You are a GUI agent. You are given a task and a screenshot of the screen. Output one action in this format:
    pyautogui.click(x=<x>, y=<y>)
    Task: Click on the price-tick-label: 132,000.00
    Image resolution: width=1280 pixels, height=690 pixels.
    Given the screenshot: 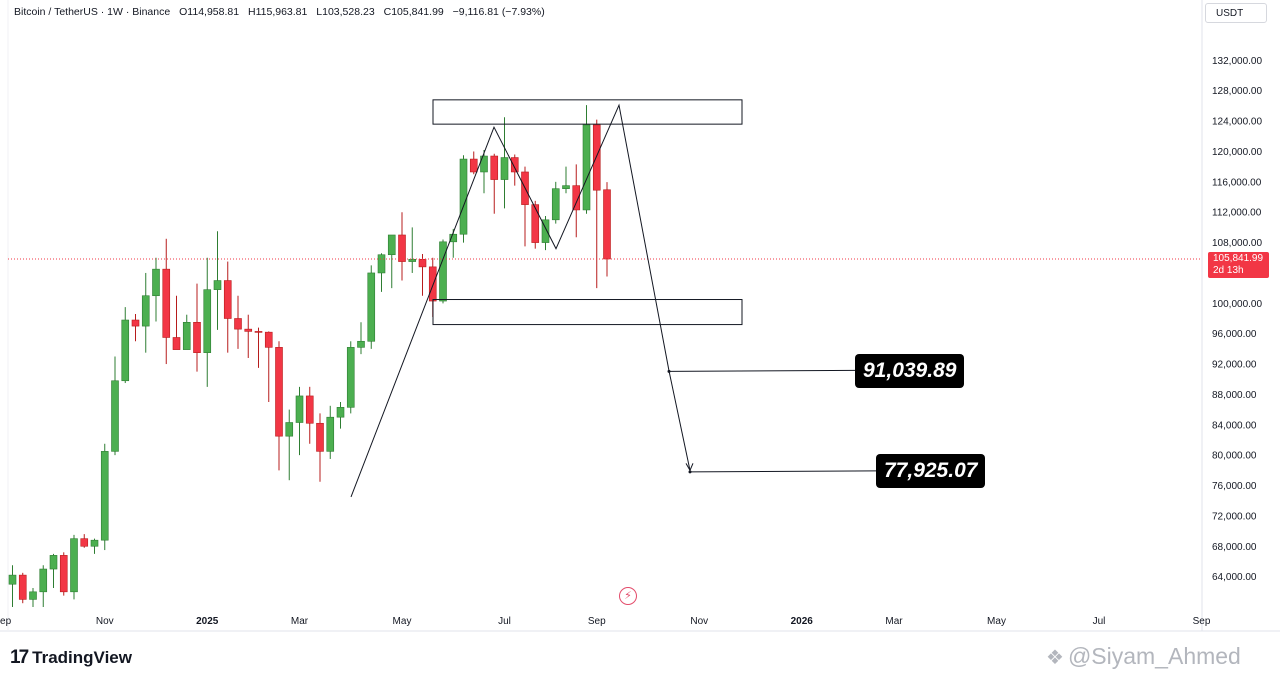 What is the action you would take?
    pyautogui.click(x=1237, y=61)
    